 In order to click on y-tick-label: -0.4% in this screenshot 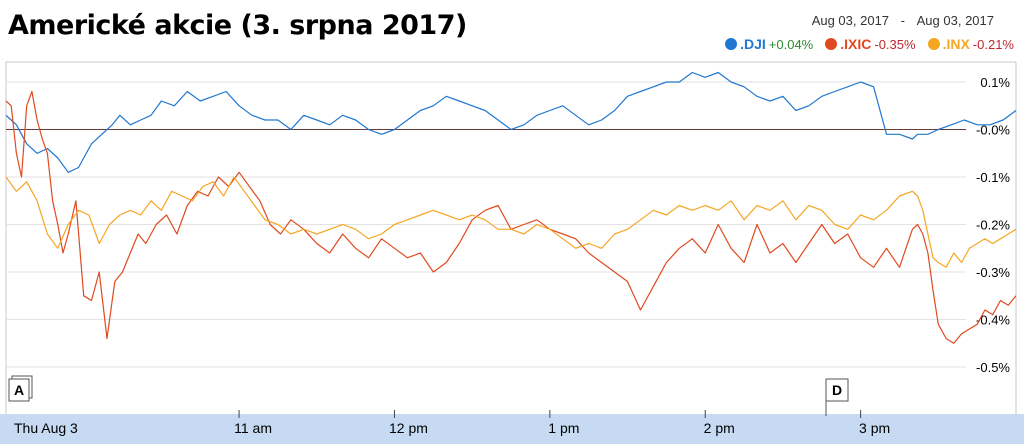, I will do `click(993, 320)`.